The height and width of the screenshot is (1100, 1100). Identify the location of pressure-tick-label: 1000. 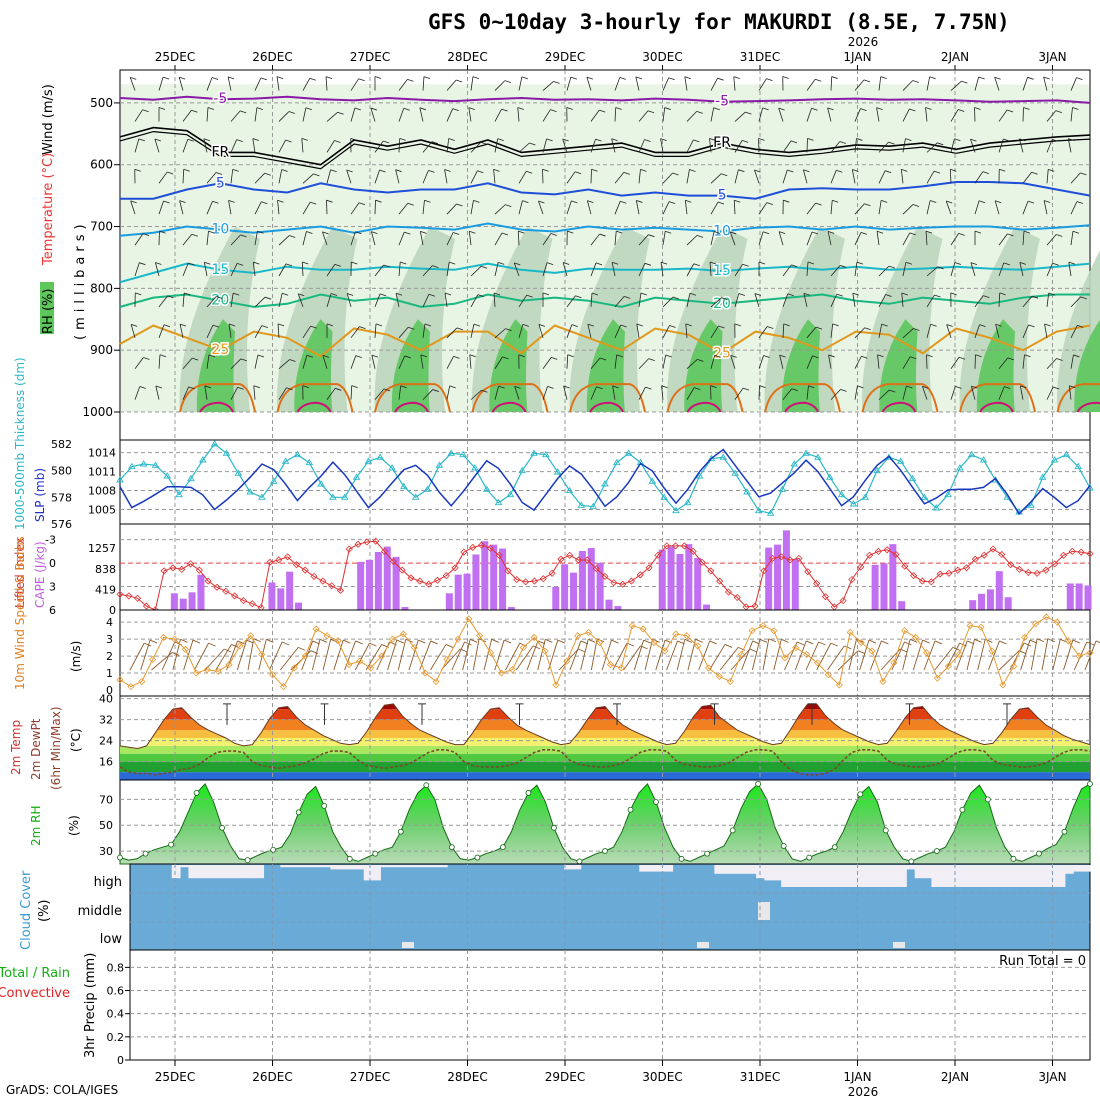
(97, 412).